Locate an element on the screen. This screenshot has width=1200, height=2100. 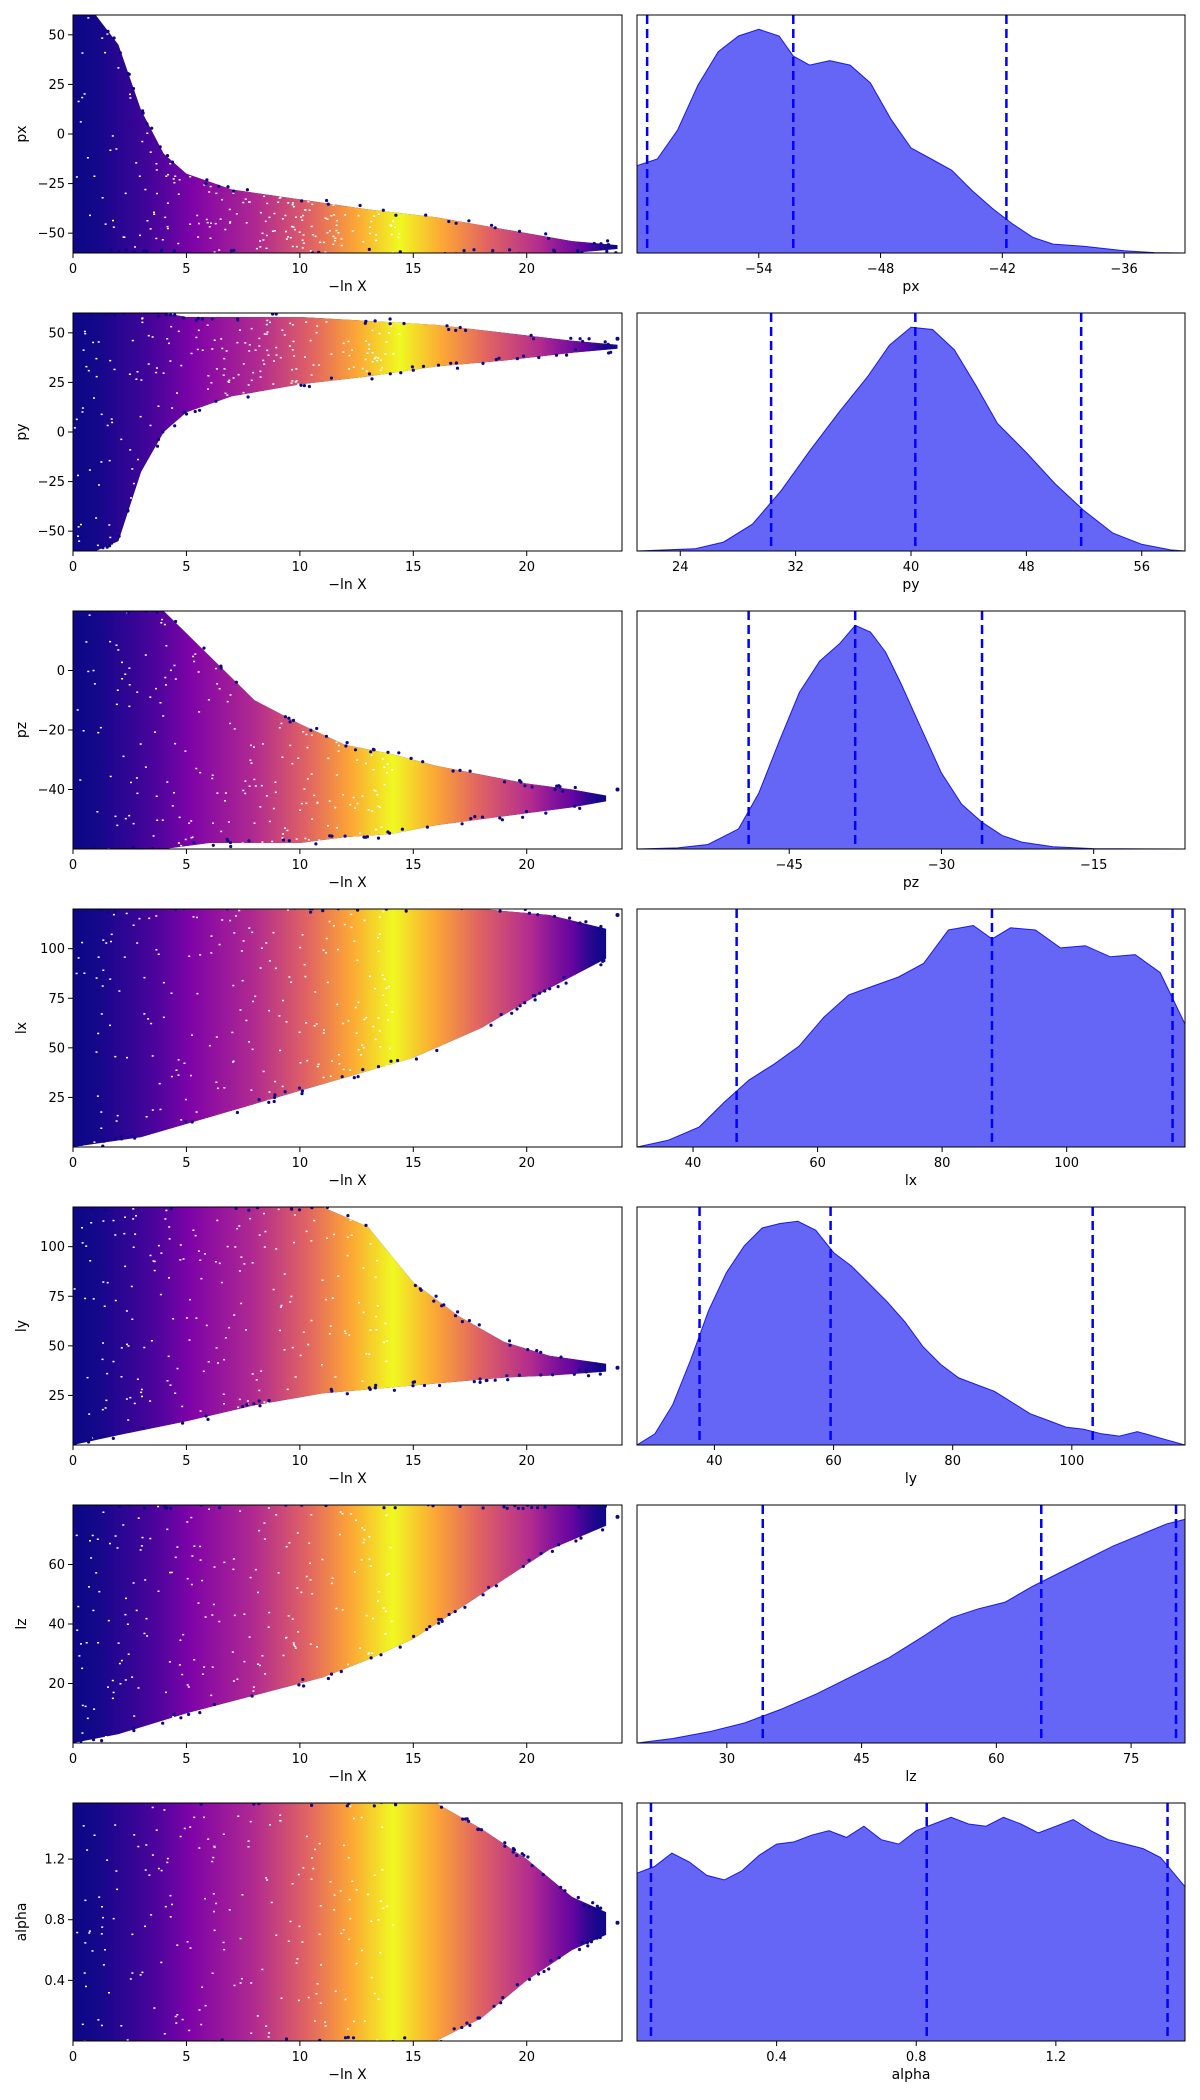
y-tick-label: 0 is located at coordinates (61, 433).